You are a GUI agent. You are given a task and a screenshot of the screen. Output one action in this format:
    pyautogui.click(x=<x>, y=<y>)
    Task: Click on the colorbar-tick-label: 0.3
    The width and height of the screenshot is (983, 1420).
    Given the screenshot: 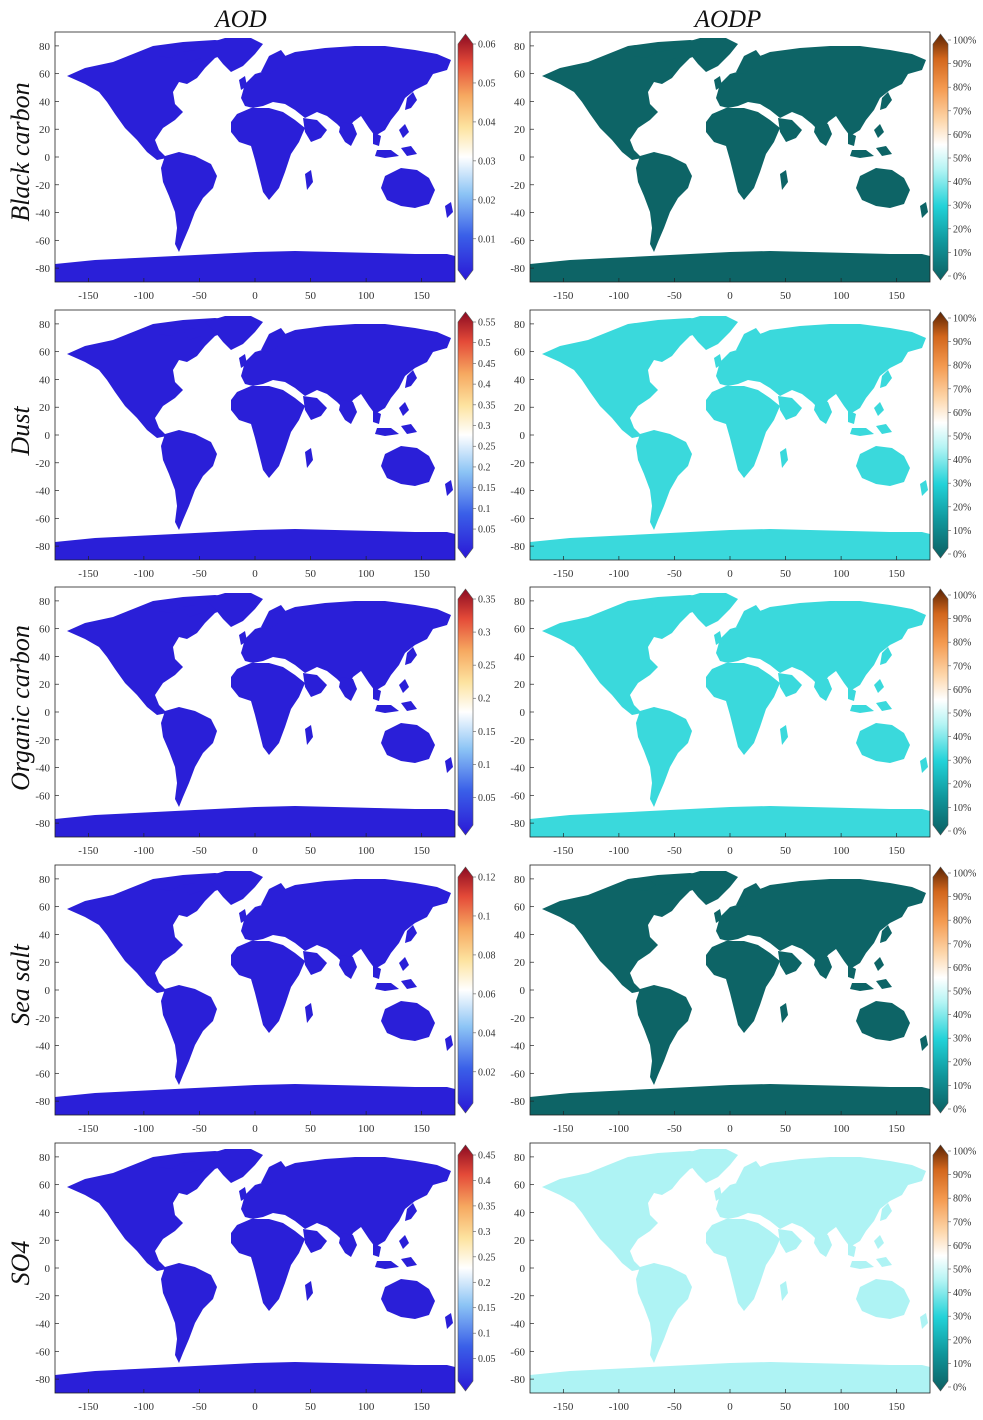 What is the action you would take?
    pyautogui.click(x=484, y=1232)
    